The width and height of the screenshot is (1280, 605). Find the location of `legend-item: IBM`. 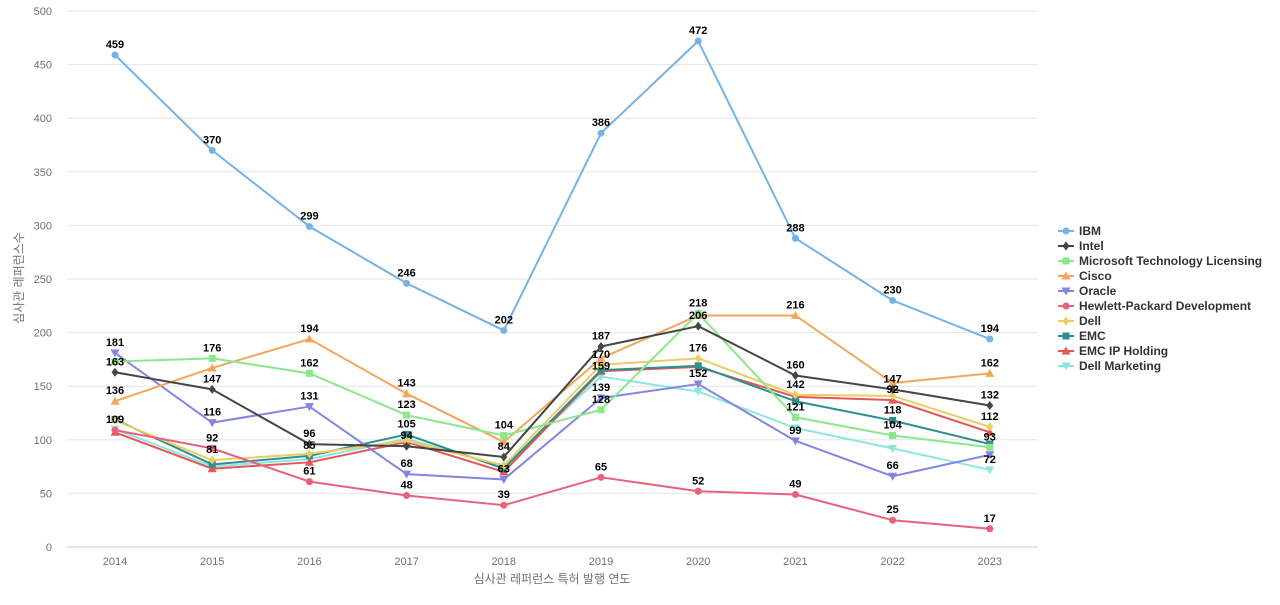

legend-item: IBM is located at coordinates (1079, 231).